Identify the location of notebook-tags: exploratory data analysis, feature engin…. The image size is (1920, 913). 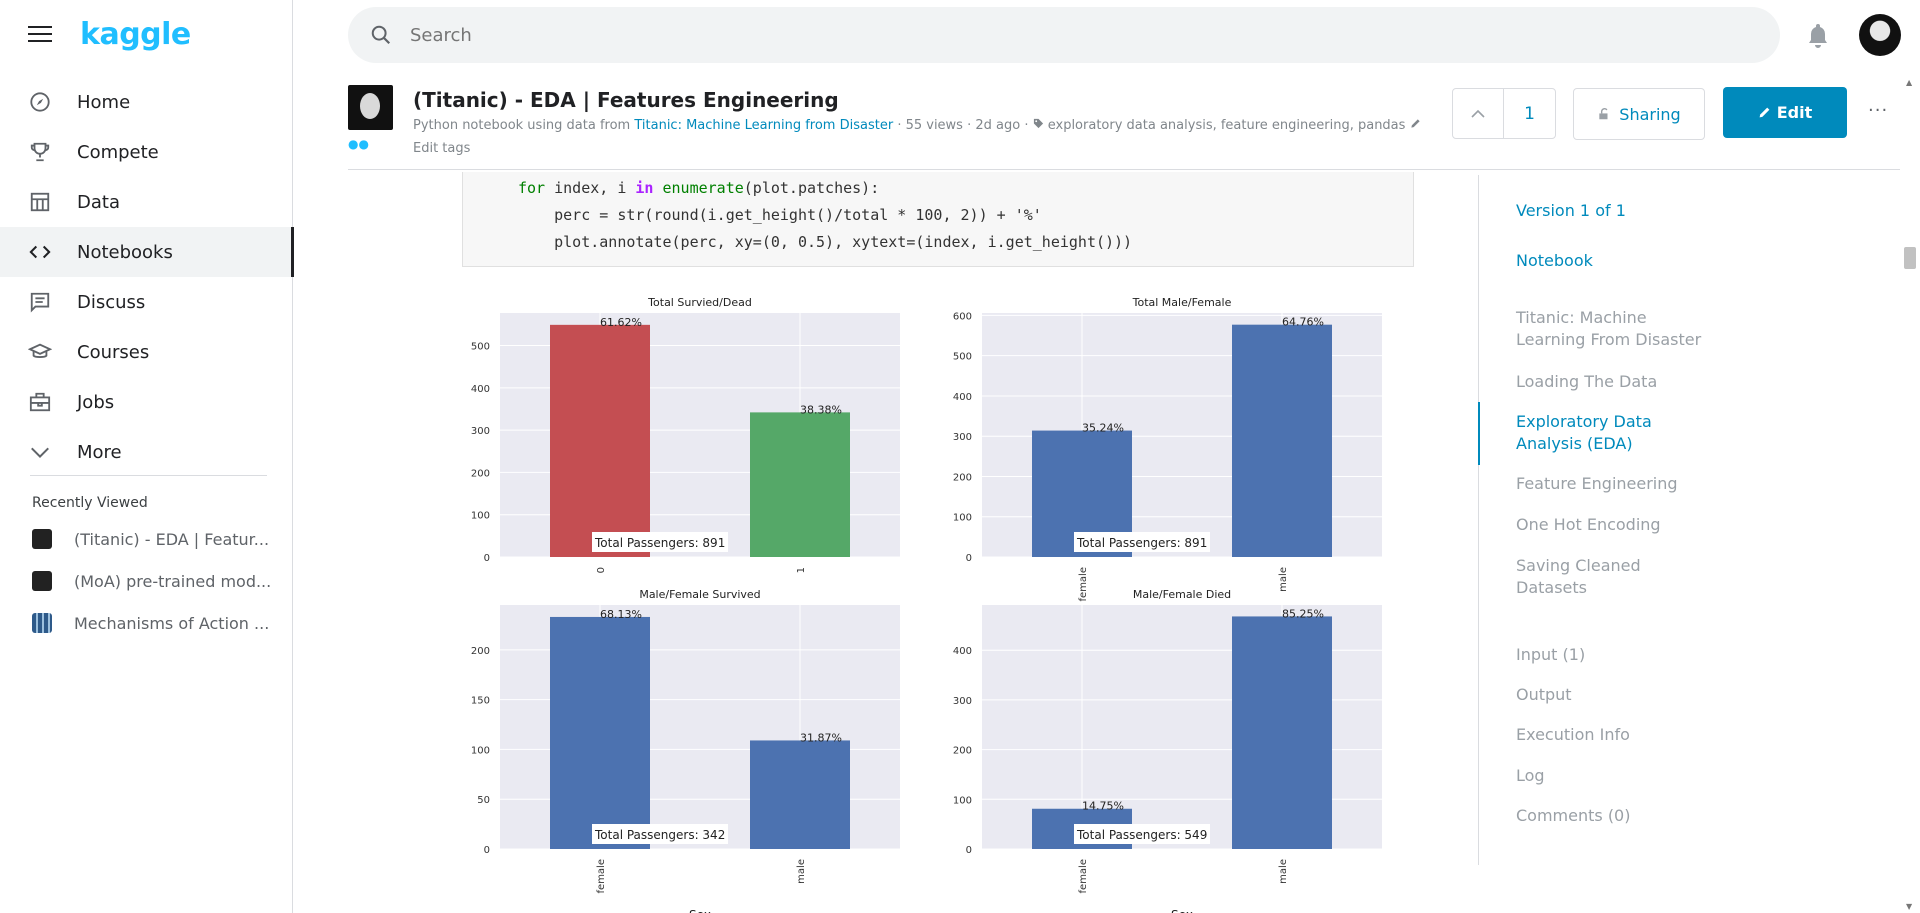
(1226, 125).